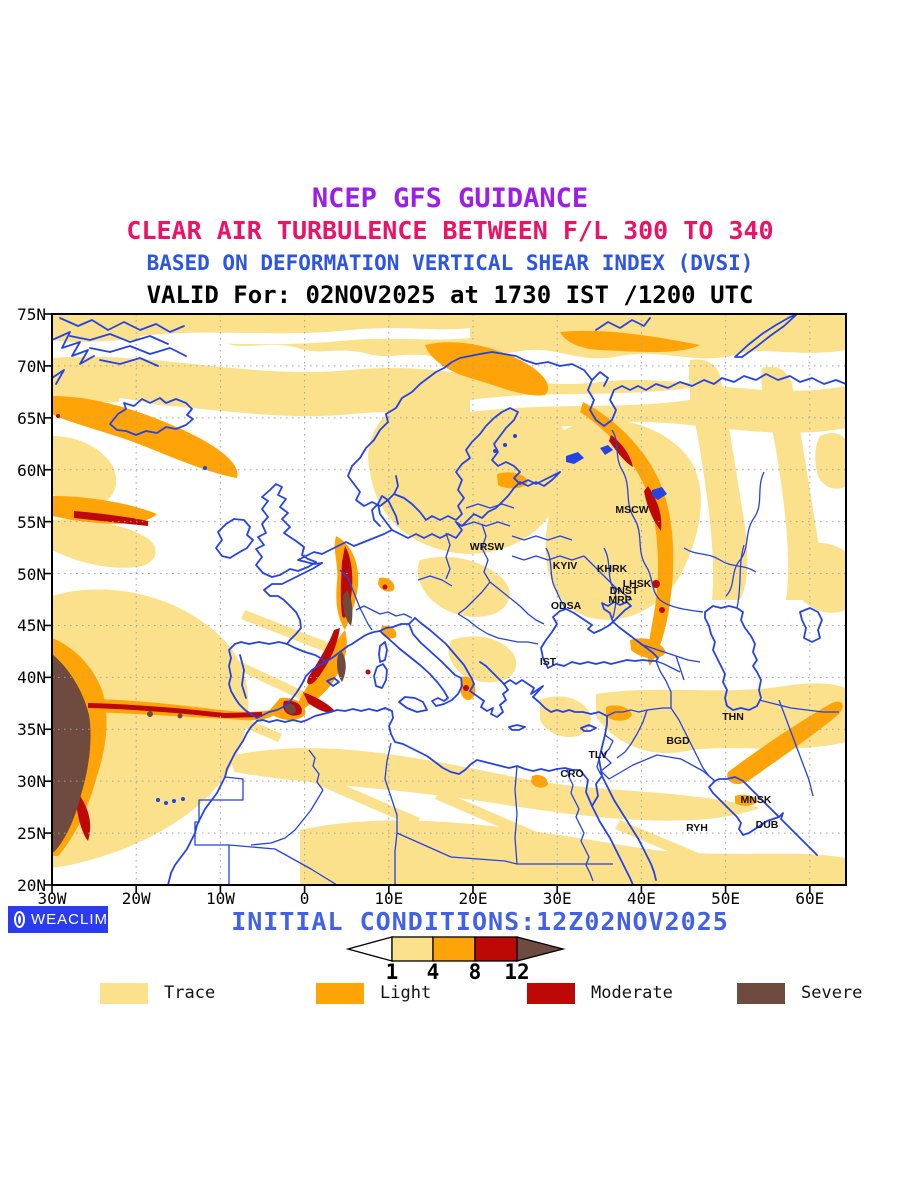 This screenshot has width=900, height=1200. Describe the element at coordinates (31, 885) in the screenshot. I see `lat-tick-label: 20N` at that location.